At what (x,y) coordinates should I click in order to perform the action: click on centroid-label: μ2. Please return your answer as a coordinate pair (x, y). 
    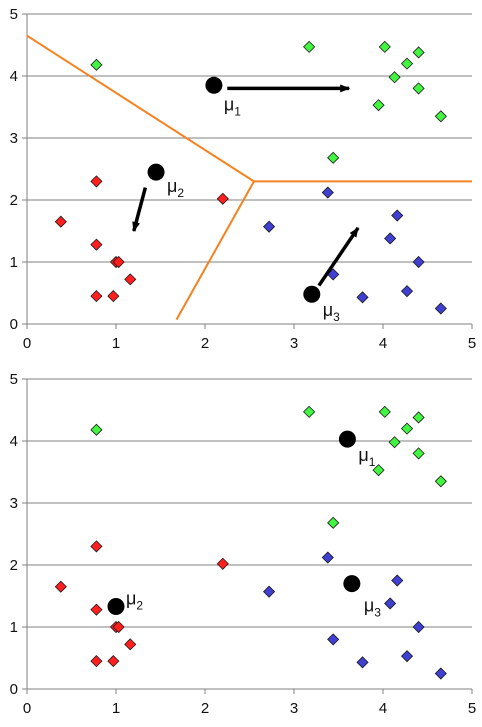
    Looking at the image, I should click on (175, 188).